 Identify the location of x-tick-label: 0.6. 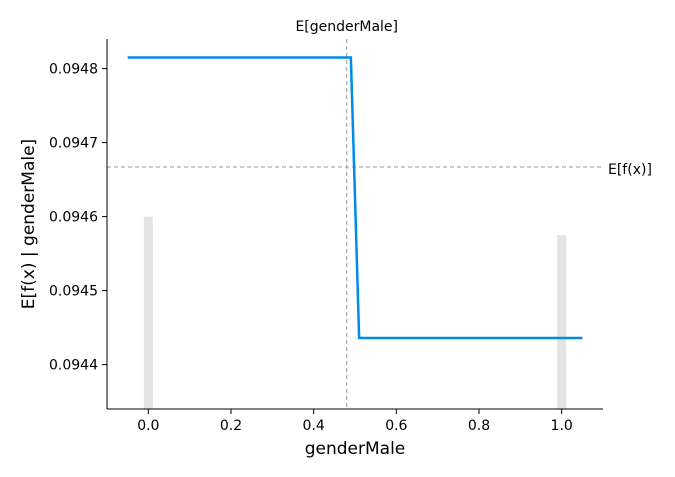
(396, 426).